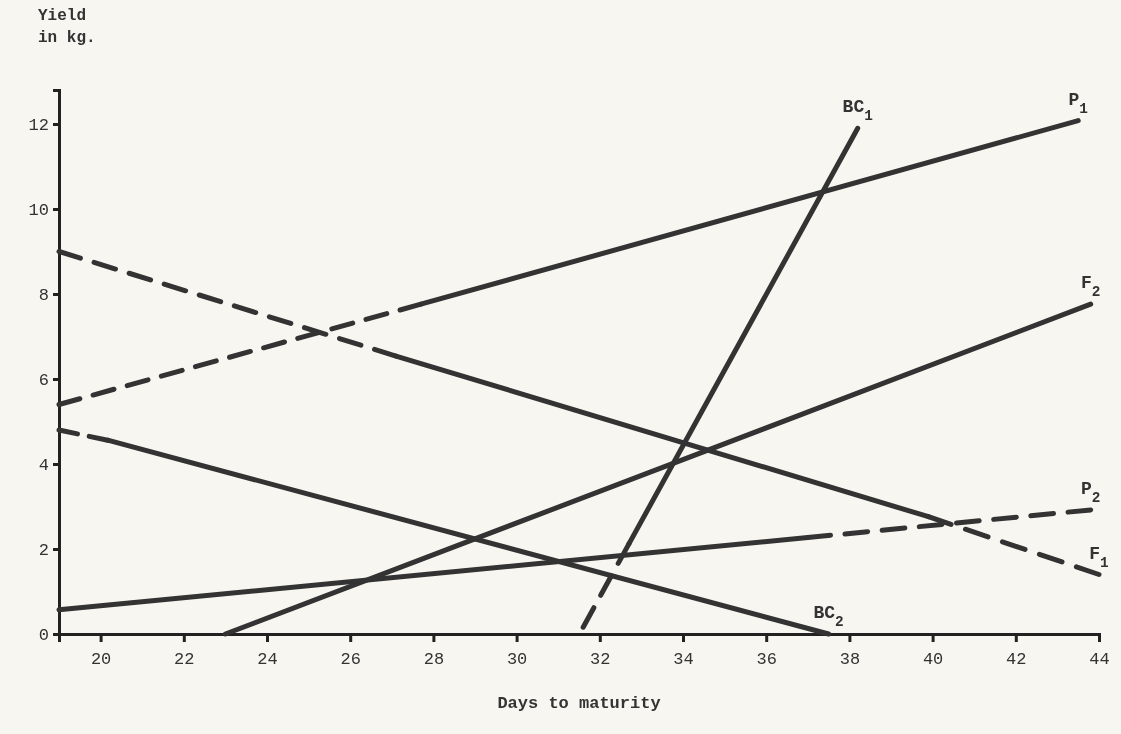 The width and height of the screenshot is (1121, 734). What do you see at coordinates (1016, 660) in the screenshot?
I see `x-tick-label: 42` at bounding box center [1016, 660].